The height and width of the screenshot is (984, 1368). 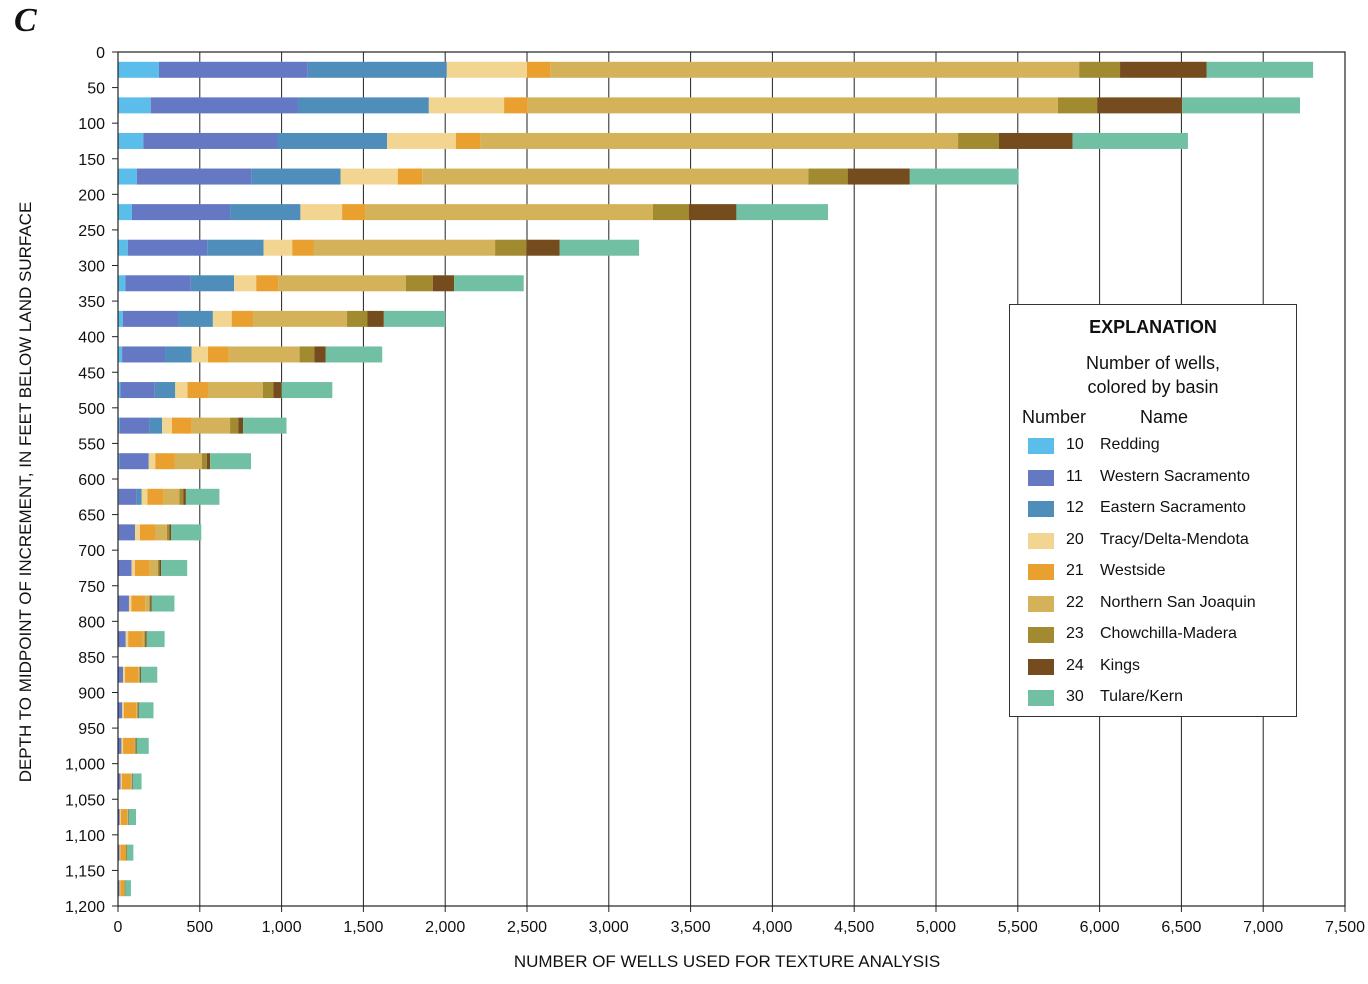 What do you see at coordinates (199, 927) in the screenshot?
I see `x-tick-label: 500` at bounding box center [199, 927].